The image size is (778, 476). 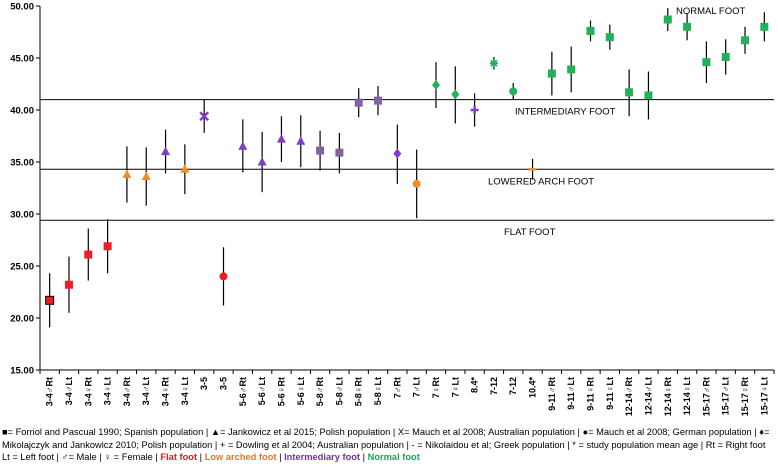 I want to click on x-tick-label: 7♀Lt, so click(x=455, y=387).